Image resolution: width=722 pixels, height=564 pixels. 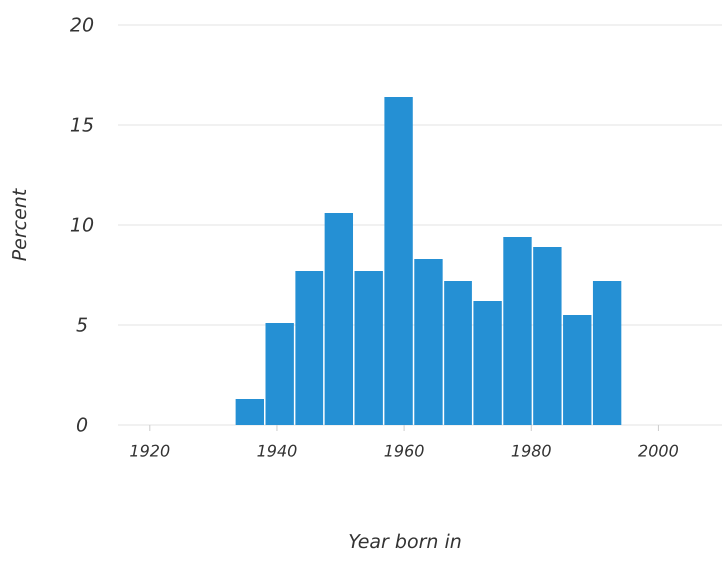 I want to click on y-axis-title: Percent, so click(x=20, y=224).